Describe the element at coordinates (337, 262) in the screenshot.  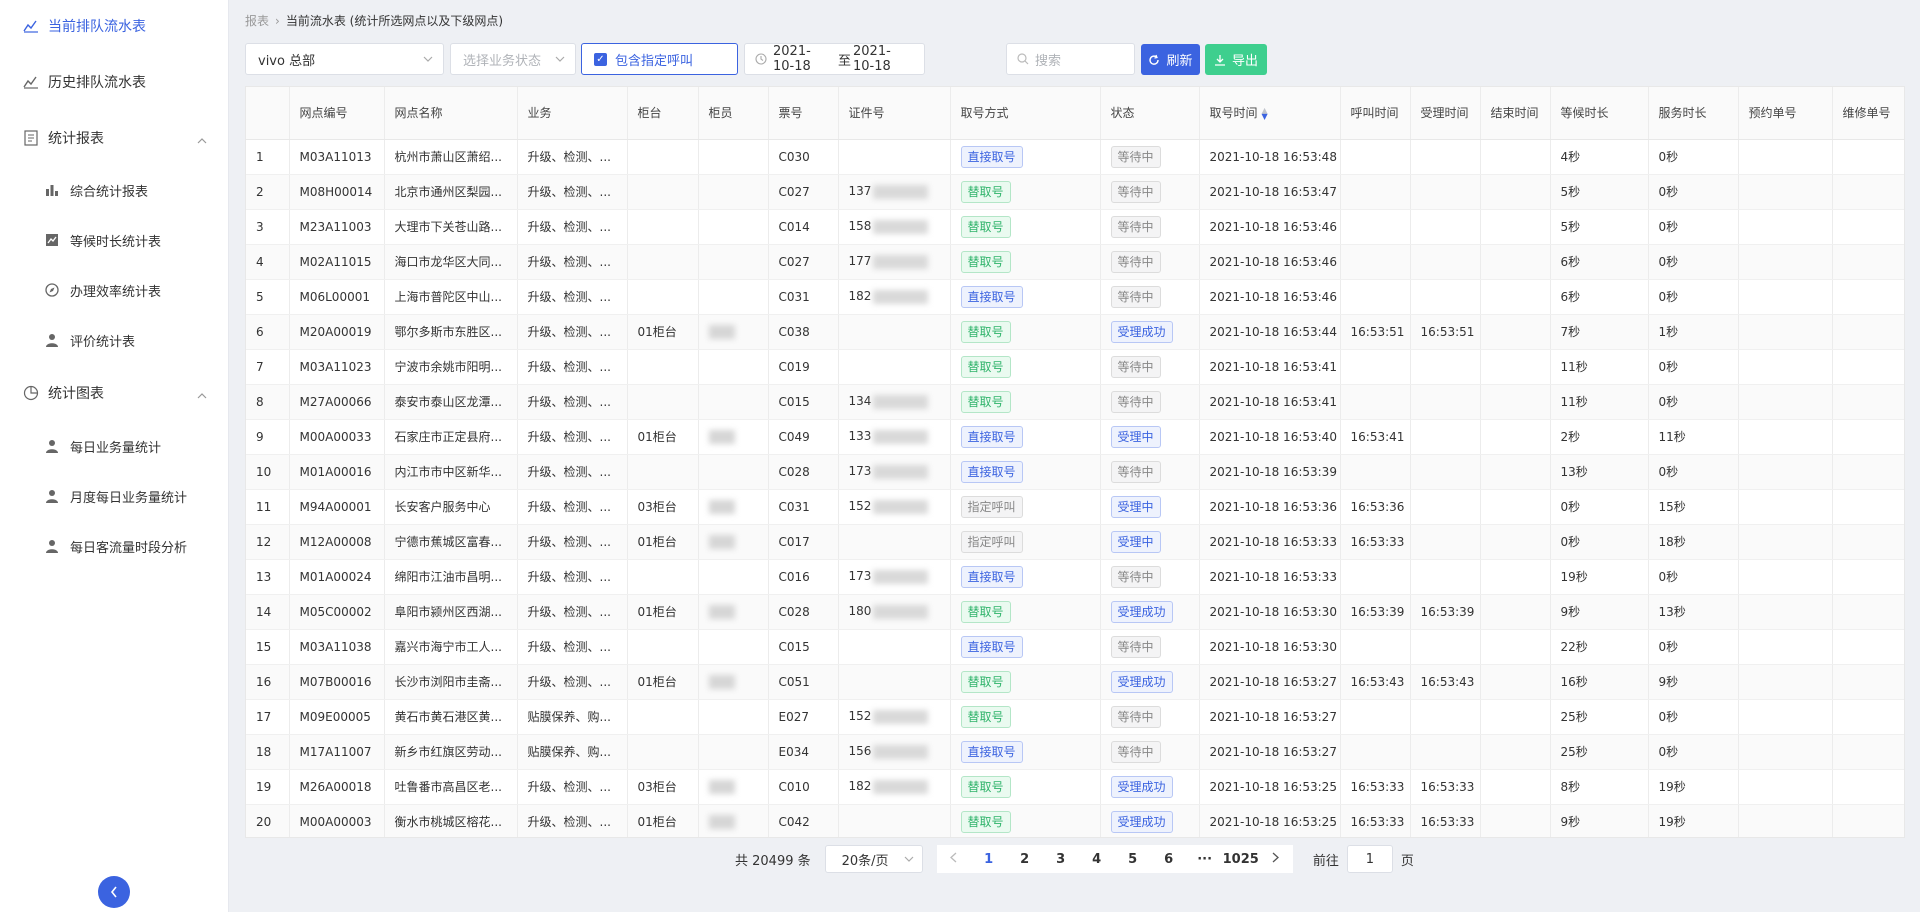
I see `table-cell: M02A11015` at that location.